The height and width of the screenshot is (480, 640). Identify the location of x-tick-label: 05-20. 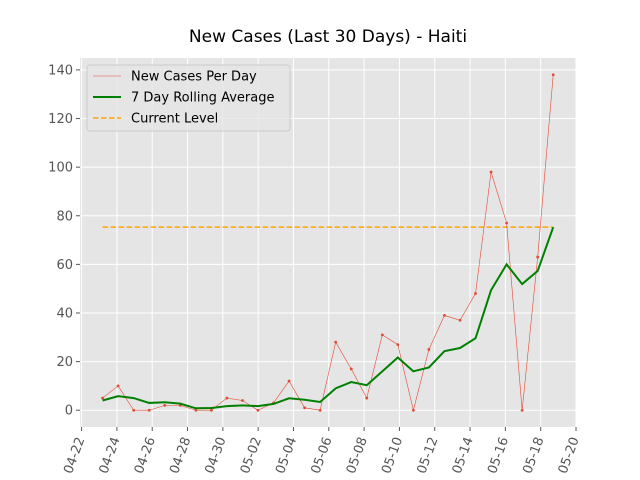
(569, 455).